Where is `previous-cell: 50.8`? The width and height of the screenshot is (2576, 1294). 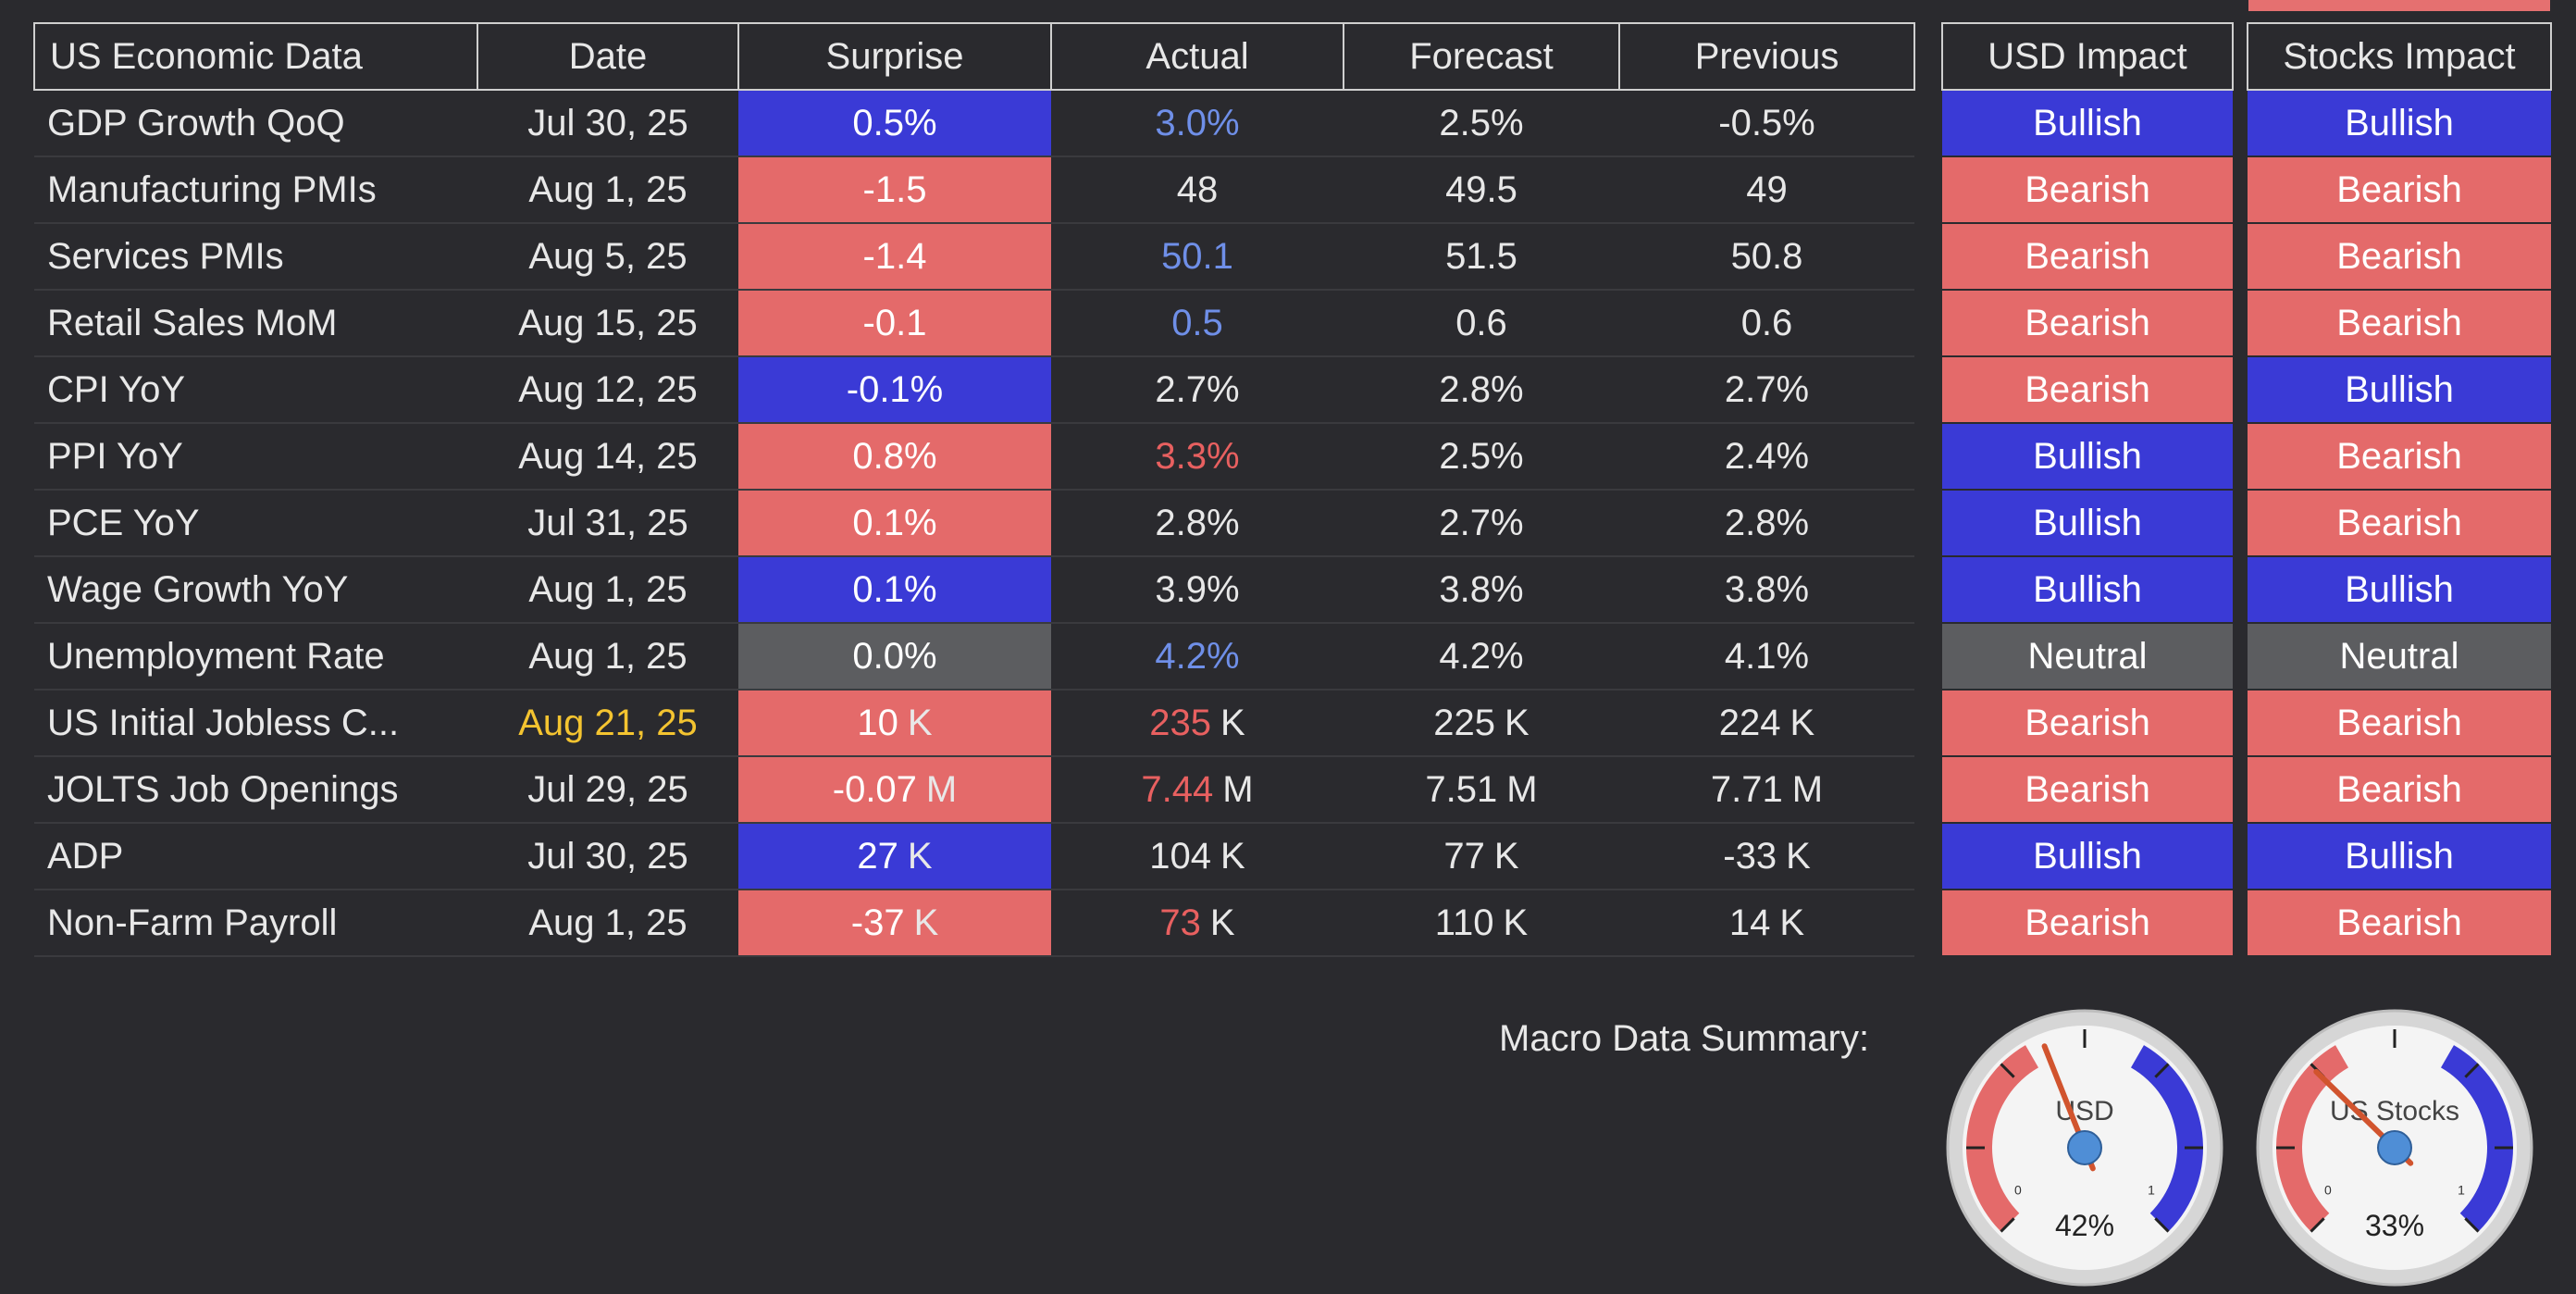
previous-cell: 50.8 is located at coordinates (1766, 257).